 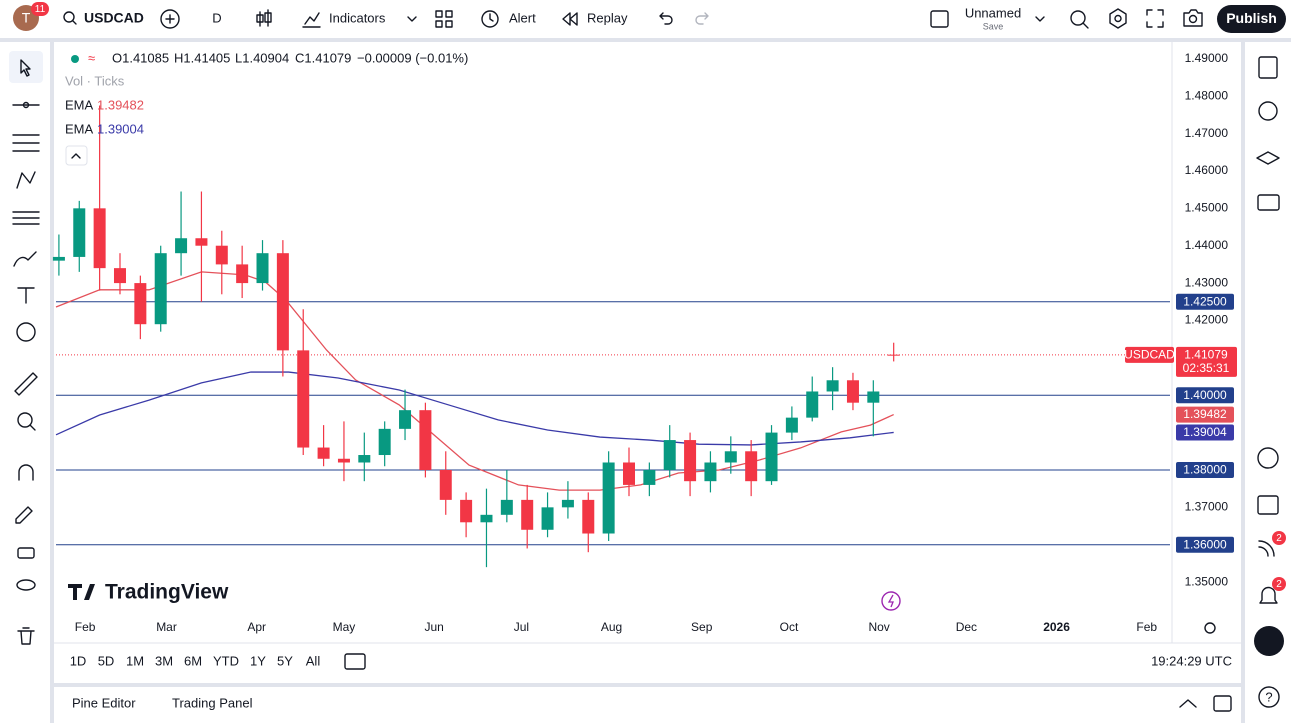 I want to click on y-tick-label: 1.44000, so click(x=1207, y=245).